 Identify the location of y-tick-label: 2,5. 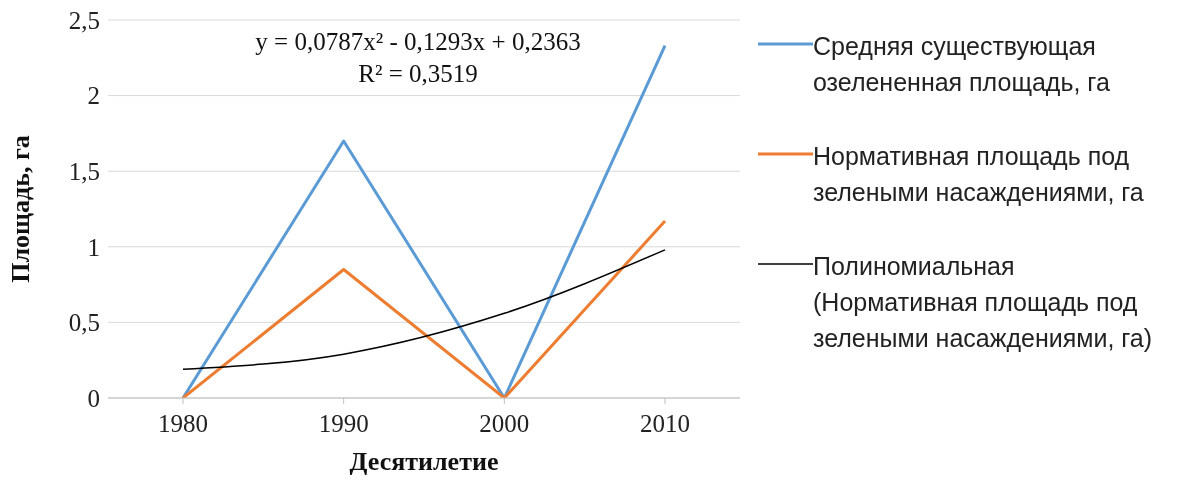
(84, 20).